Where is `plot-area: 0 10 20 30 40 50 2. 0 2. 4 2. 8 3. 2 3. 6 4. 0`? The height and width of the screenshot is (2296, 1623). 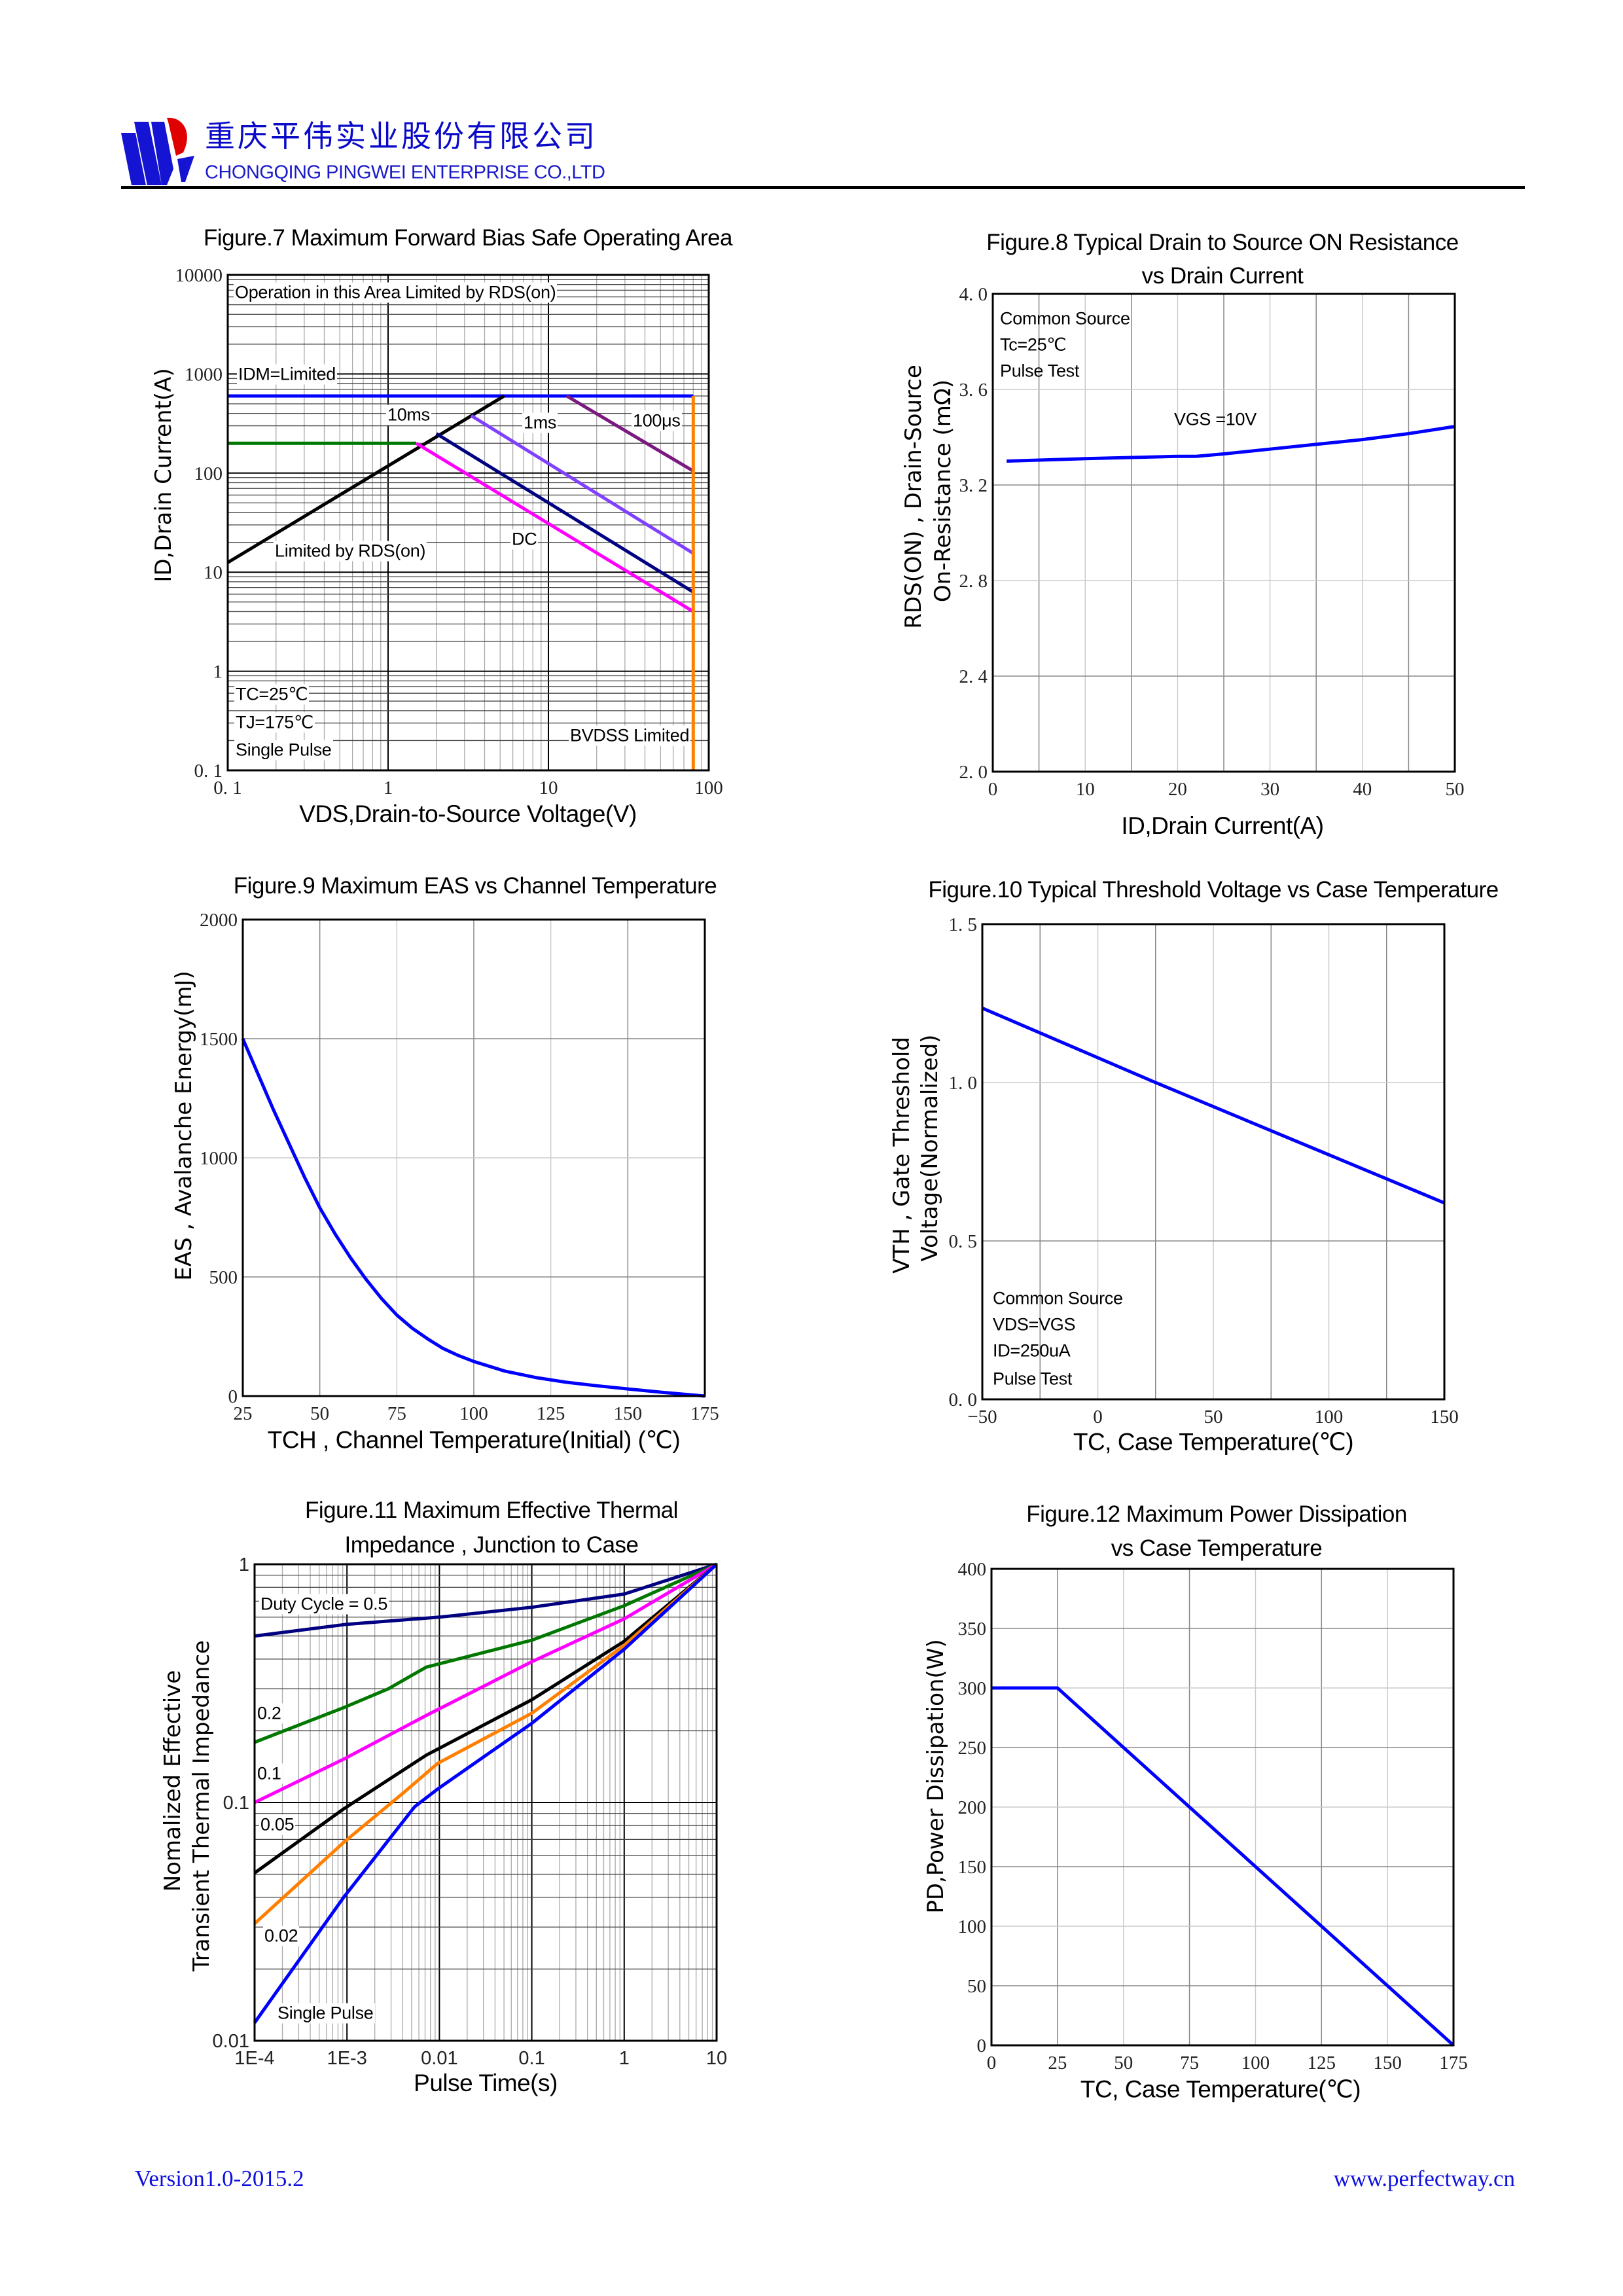
plot-area: 0 10 20 30 40 50 2. 0 2. 4 2. 8 3. 2 3. 6 4. 0 is located at coordinates (1212, 542).